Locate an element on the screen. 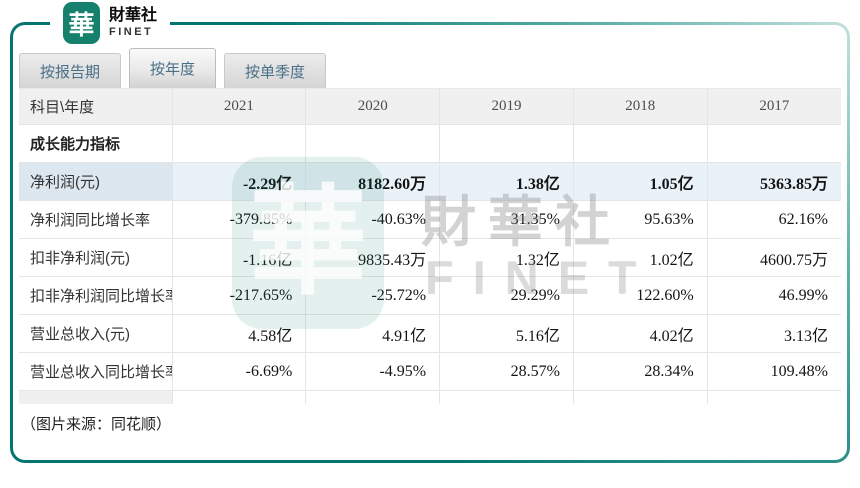  table-cell: 3.13亿 is located at coordinates (774, 333).